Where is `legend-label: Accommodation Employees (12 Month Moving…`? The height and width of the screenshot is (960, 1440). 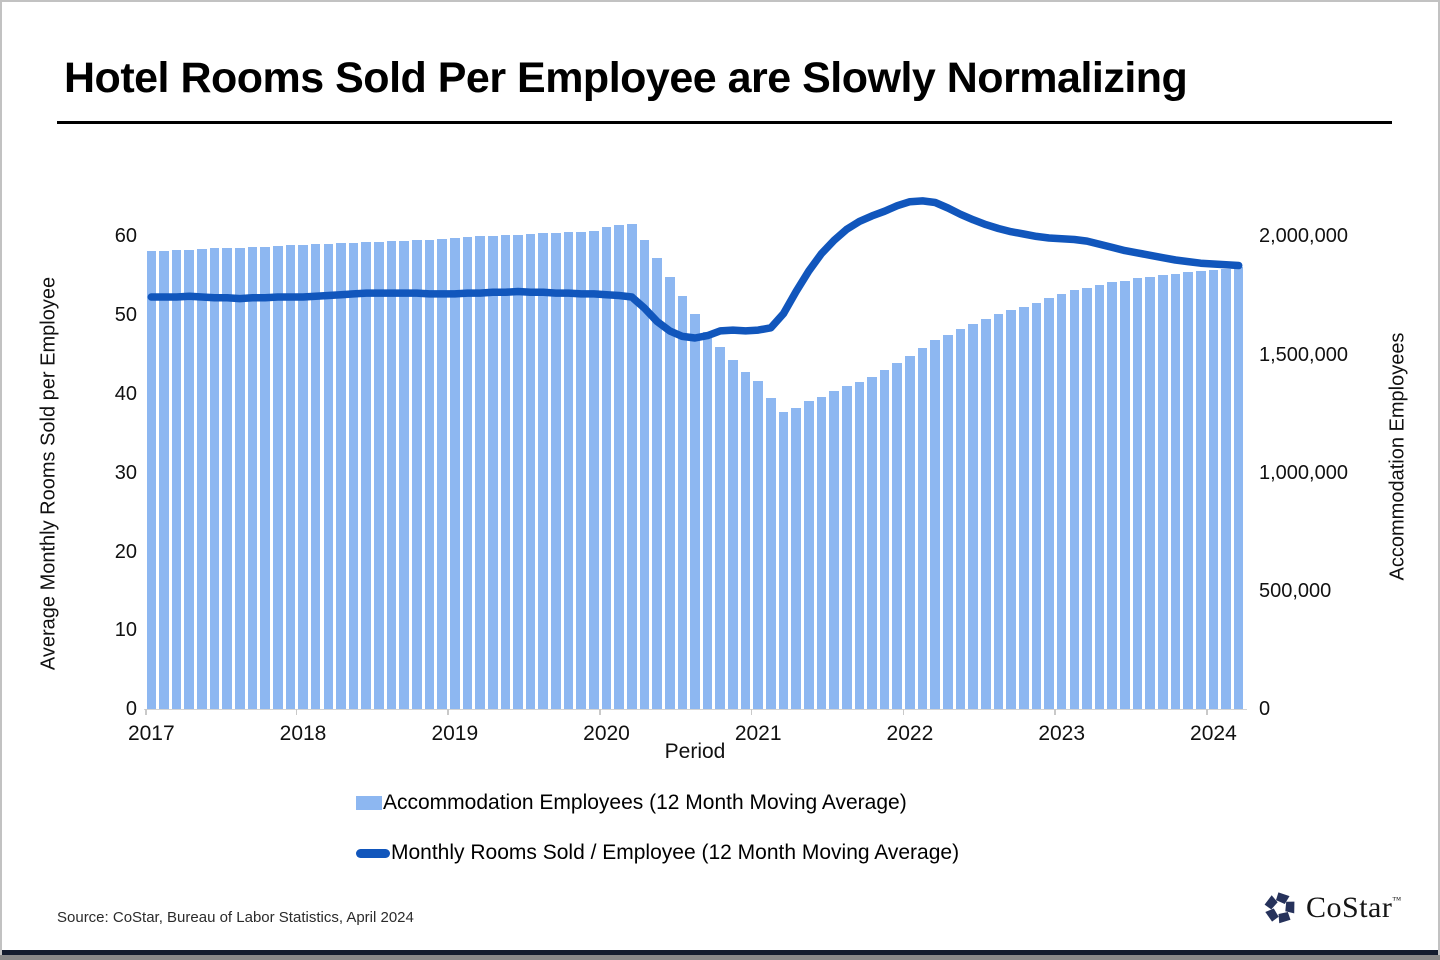
legend-label: Accommodation Employees (12 Month Moving… is located at coordinates (645, 802).